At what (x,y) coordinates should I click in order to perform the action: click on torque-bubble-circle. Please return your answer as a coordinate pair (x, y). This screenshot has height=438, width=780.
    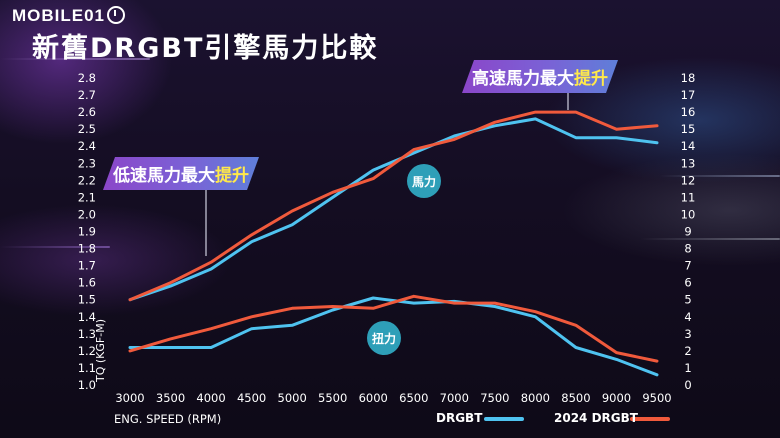
    Looking at the image, I should click on (384, 338).